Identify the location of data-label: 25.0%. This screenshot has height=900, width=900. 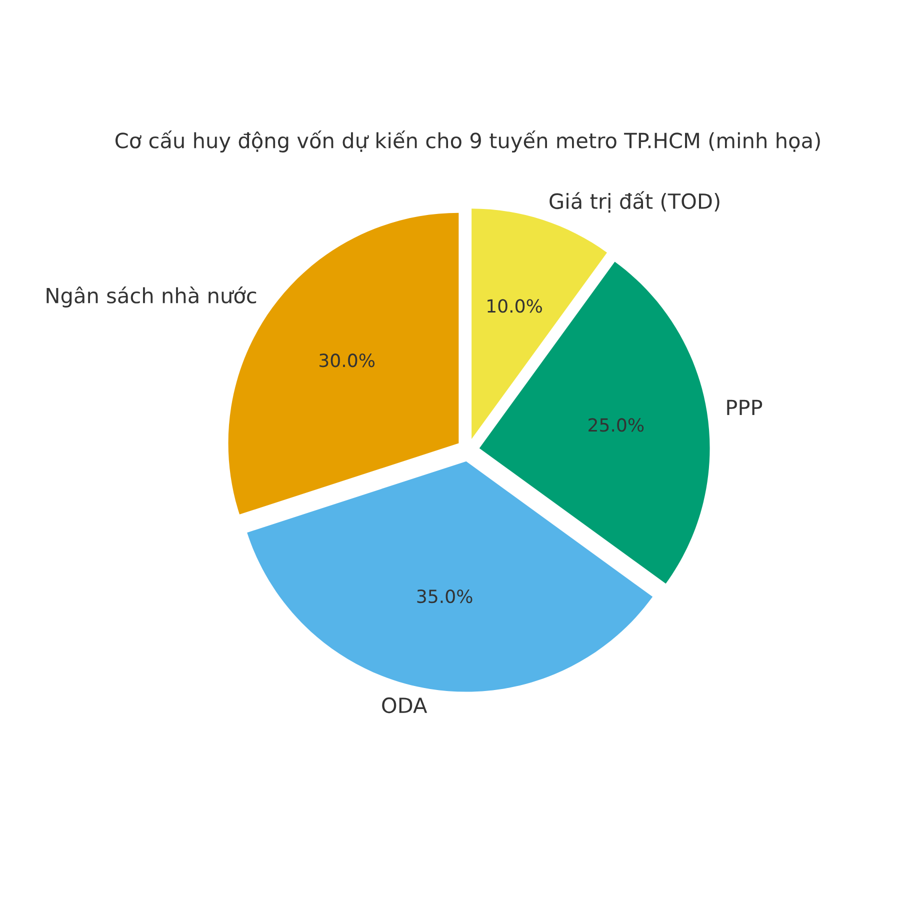
(616, 425).